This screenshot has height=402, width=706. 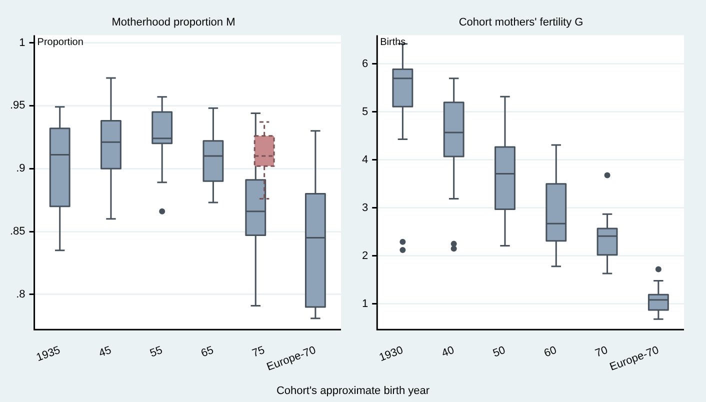 What do you see at coordinates (18, 232) in the screenshot?
I see `y-tick-label: .85` at bounding box center [18, 232].